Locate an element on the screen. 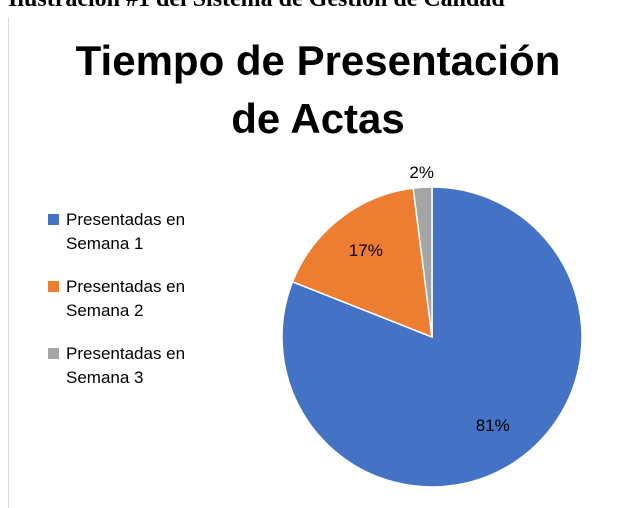  legend-label: Presentadas en Semana 3 is located at coordinates (126, 365).